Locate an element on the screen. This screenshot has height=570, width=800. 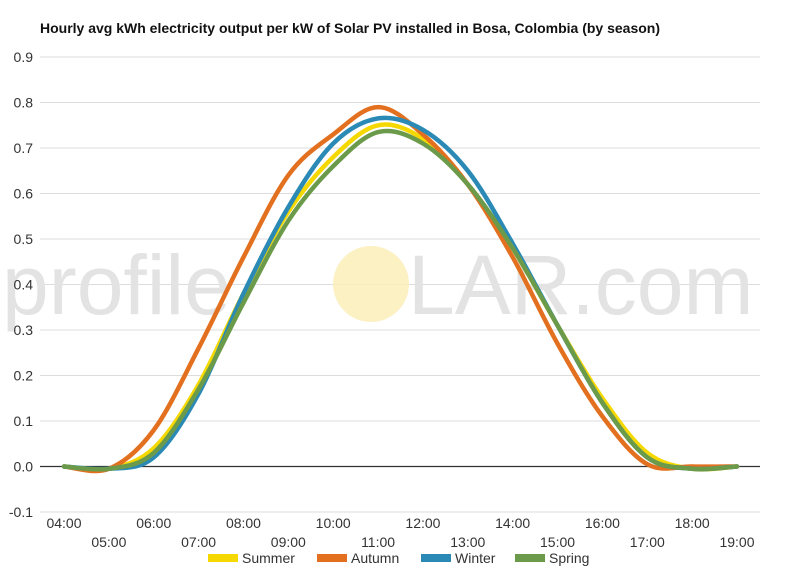
y-axis-ticks: -0.1 0.0 0.1 0.2 0.3 0.4 0.5 0.6 0.7 0.8 0.9 is located at coordinates (21, 284).